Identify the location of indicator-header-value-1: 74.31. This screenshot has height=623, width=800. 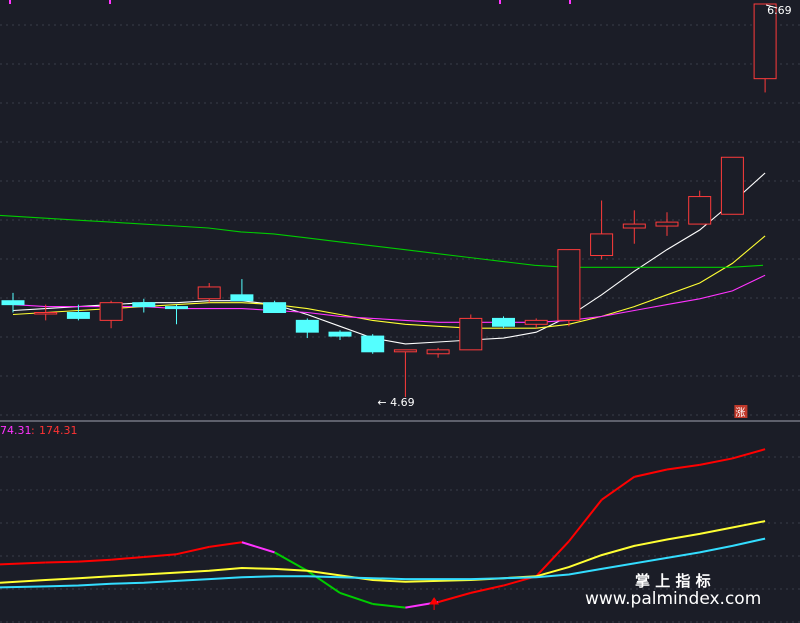
(16, 430).